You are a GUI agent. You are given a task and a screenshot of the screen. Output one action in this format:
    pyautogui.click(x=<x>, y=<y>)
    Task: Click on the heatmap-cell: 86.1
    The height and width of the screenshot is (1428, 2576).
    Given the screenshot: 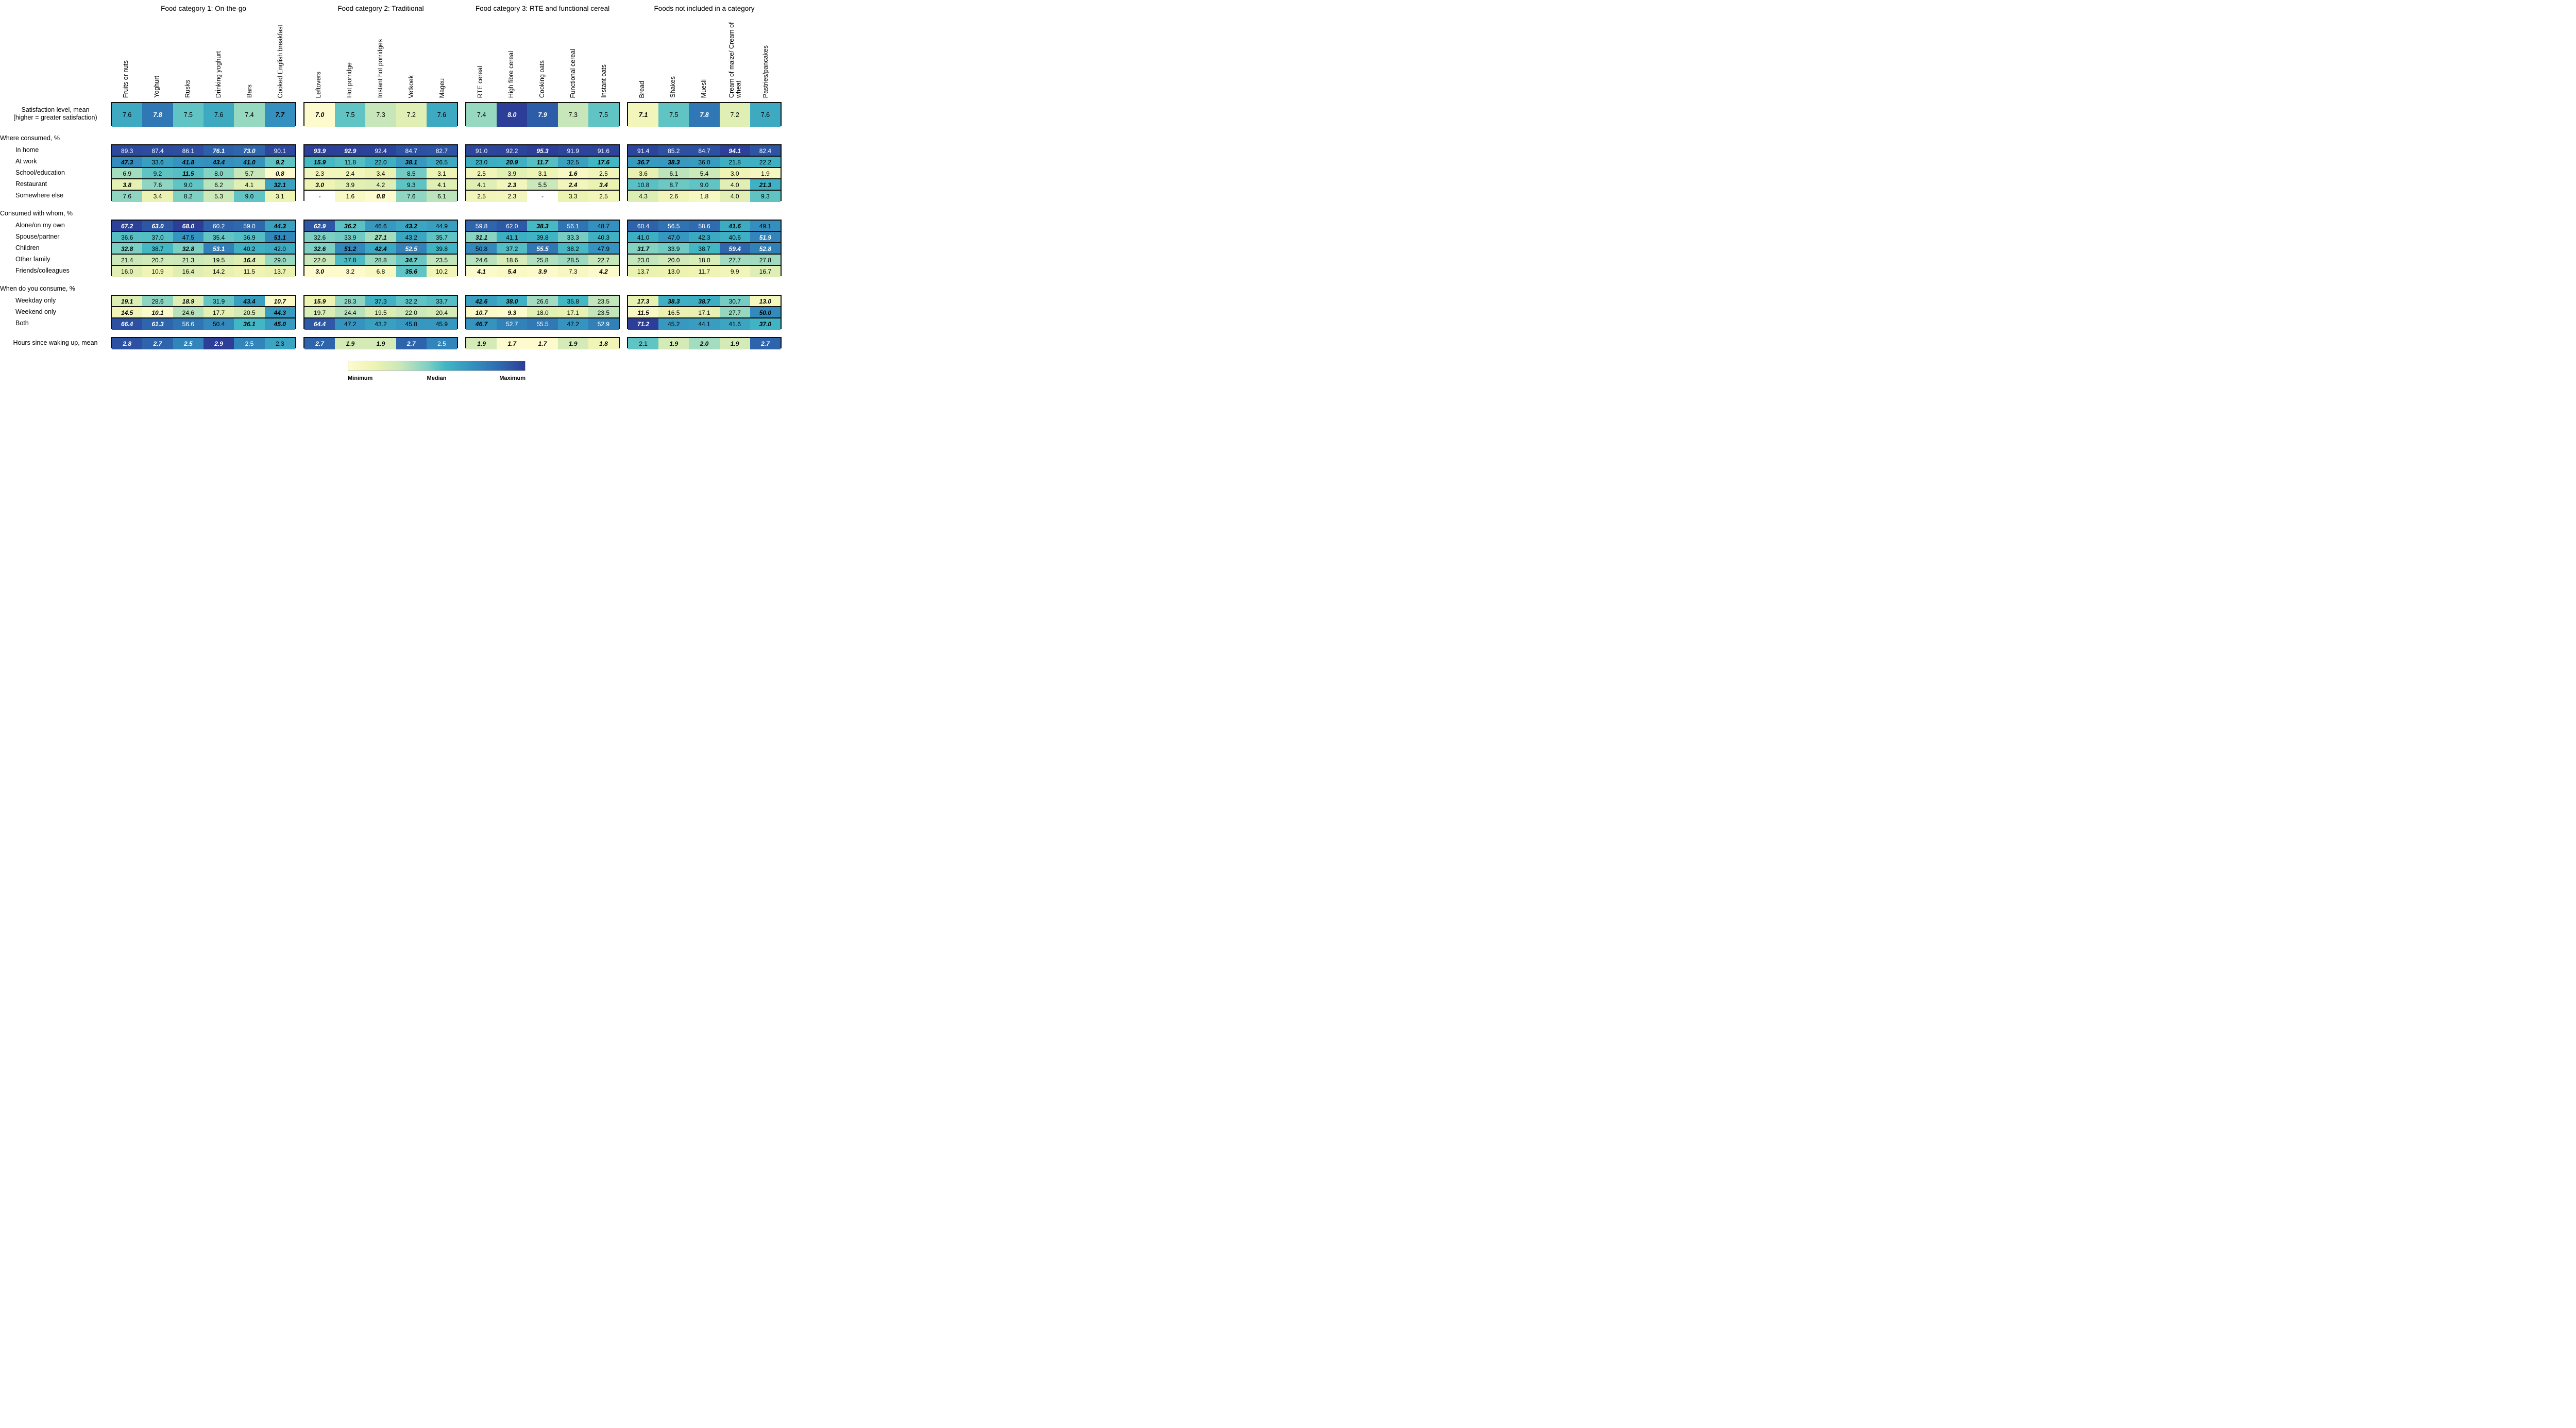 What is the action you would take?
    pyautogui.click(x=188, y=151)
    